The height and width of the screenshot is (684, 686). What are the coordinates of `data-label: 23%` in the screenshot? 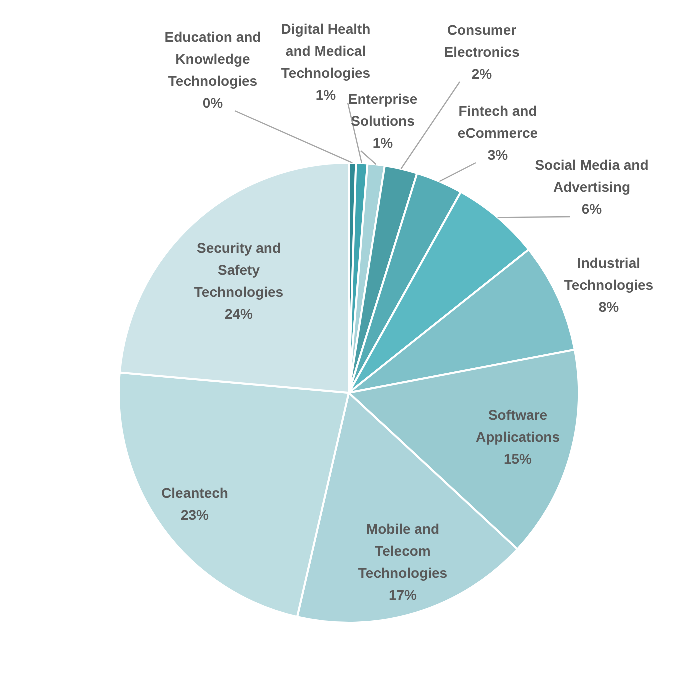 It's located at (195, 515).